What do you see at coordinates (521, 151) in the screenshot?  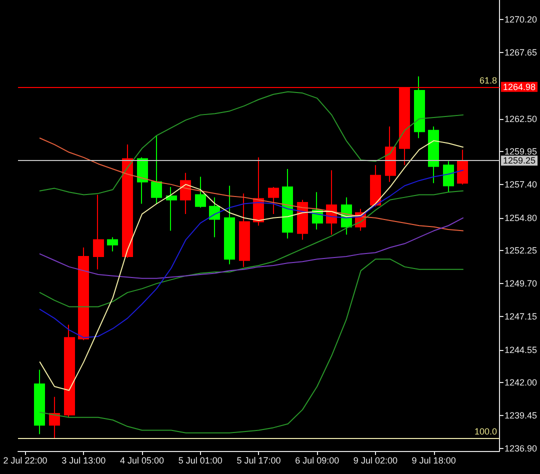 I see `y-tick-label: 1259.95` at bounding box center [521, 151].